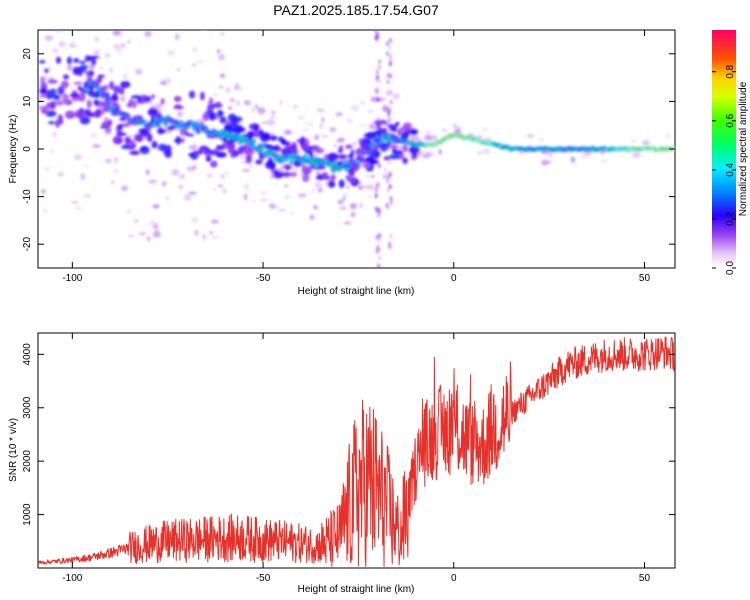  I want to click on spectrogram-y-label: Frequency (Hz), so click(13, 149).